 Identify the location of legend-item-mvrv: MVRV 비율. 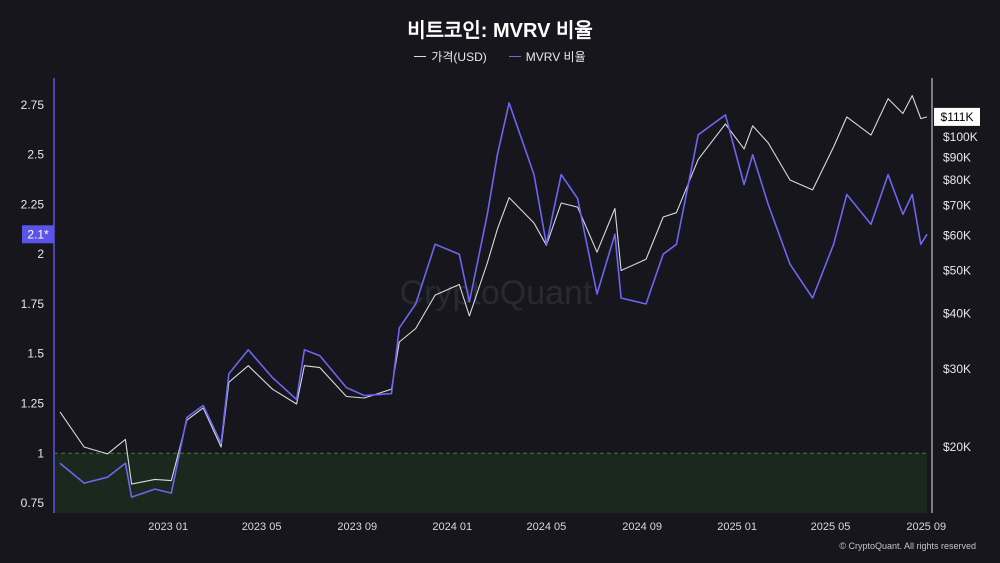
(547, 56).